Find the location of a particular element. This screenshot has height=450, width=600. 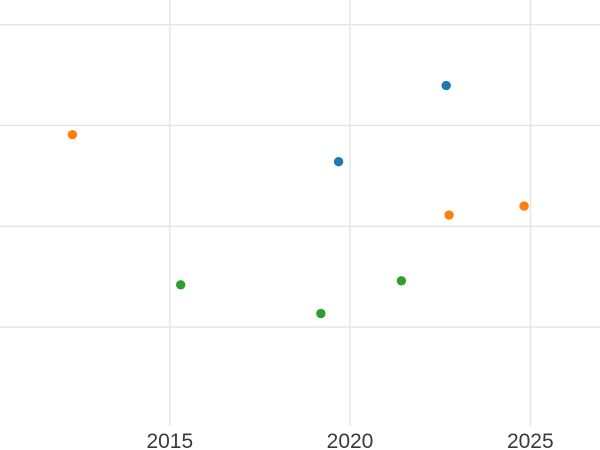

svg-text: 2020 is located at coordinates (350, 440).